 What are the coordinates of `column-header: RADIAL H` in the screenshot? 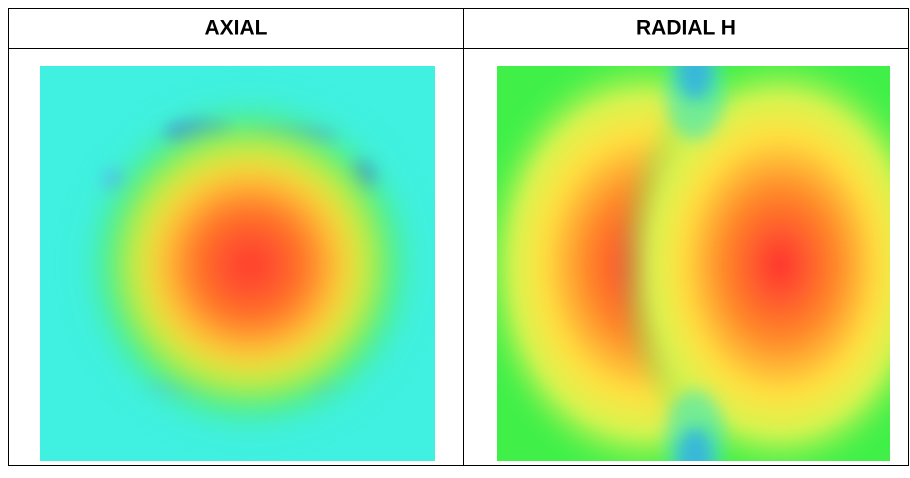 It's located at (686, 28).